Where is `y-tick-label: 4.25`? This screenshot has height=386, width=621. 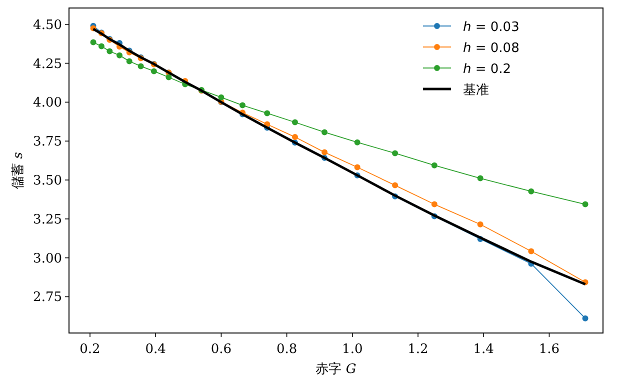
y-tick-label: 4.25 is located at coordinates (47, 64).